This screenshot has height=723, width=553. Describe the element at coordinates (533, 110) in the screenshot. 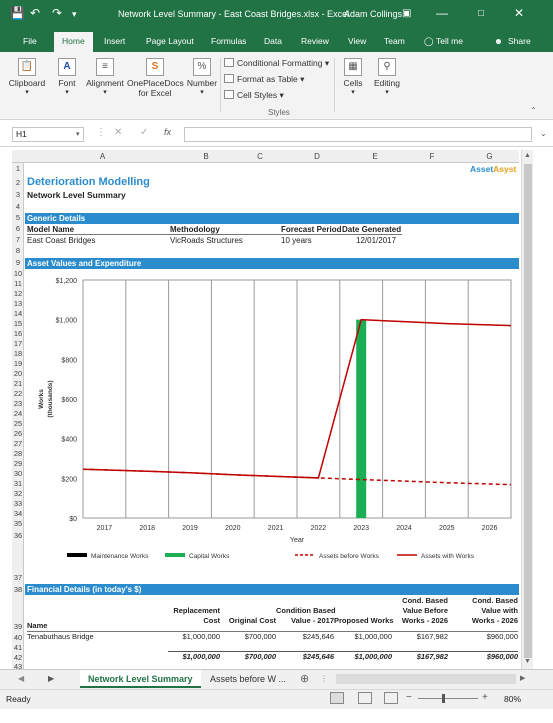

I see `collapse-ribbon-icon: ⌃` at that location.